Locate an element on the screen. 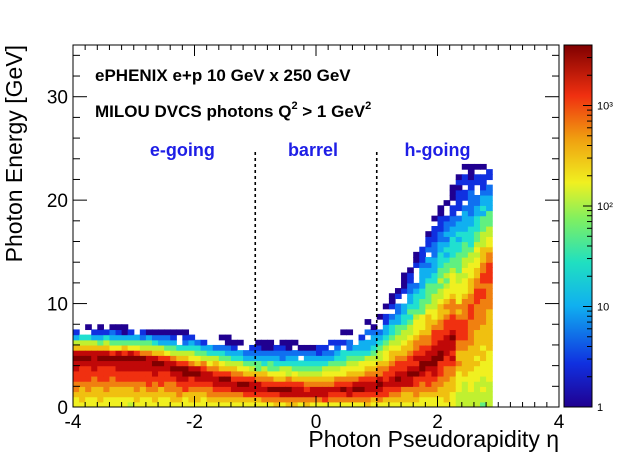 The image size is (623, 452). z-tick-label: 10² is located at coordinates (605, 207).